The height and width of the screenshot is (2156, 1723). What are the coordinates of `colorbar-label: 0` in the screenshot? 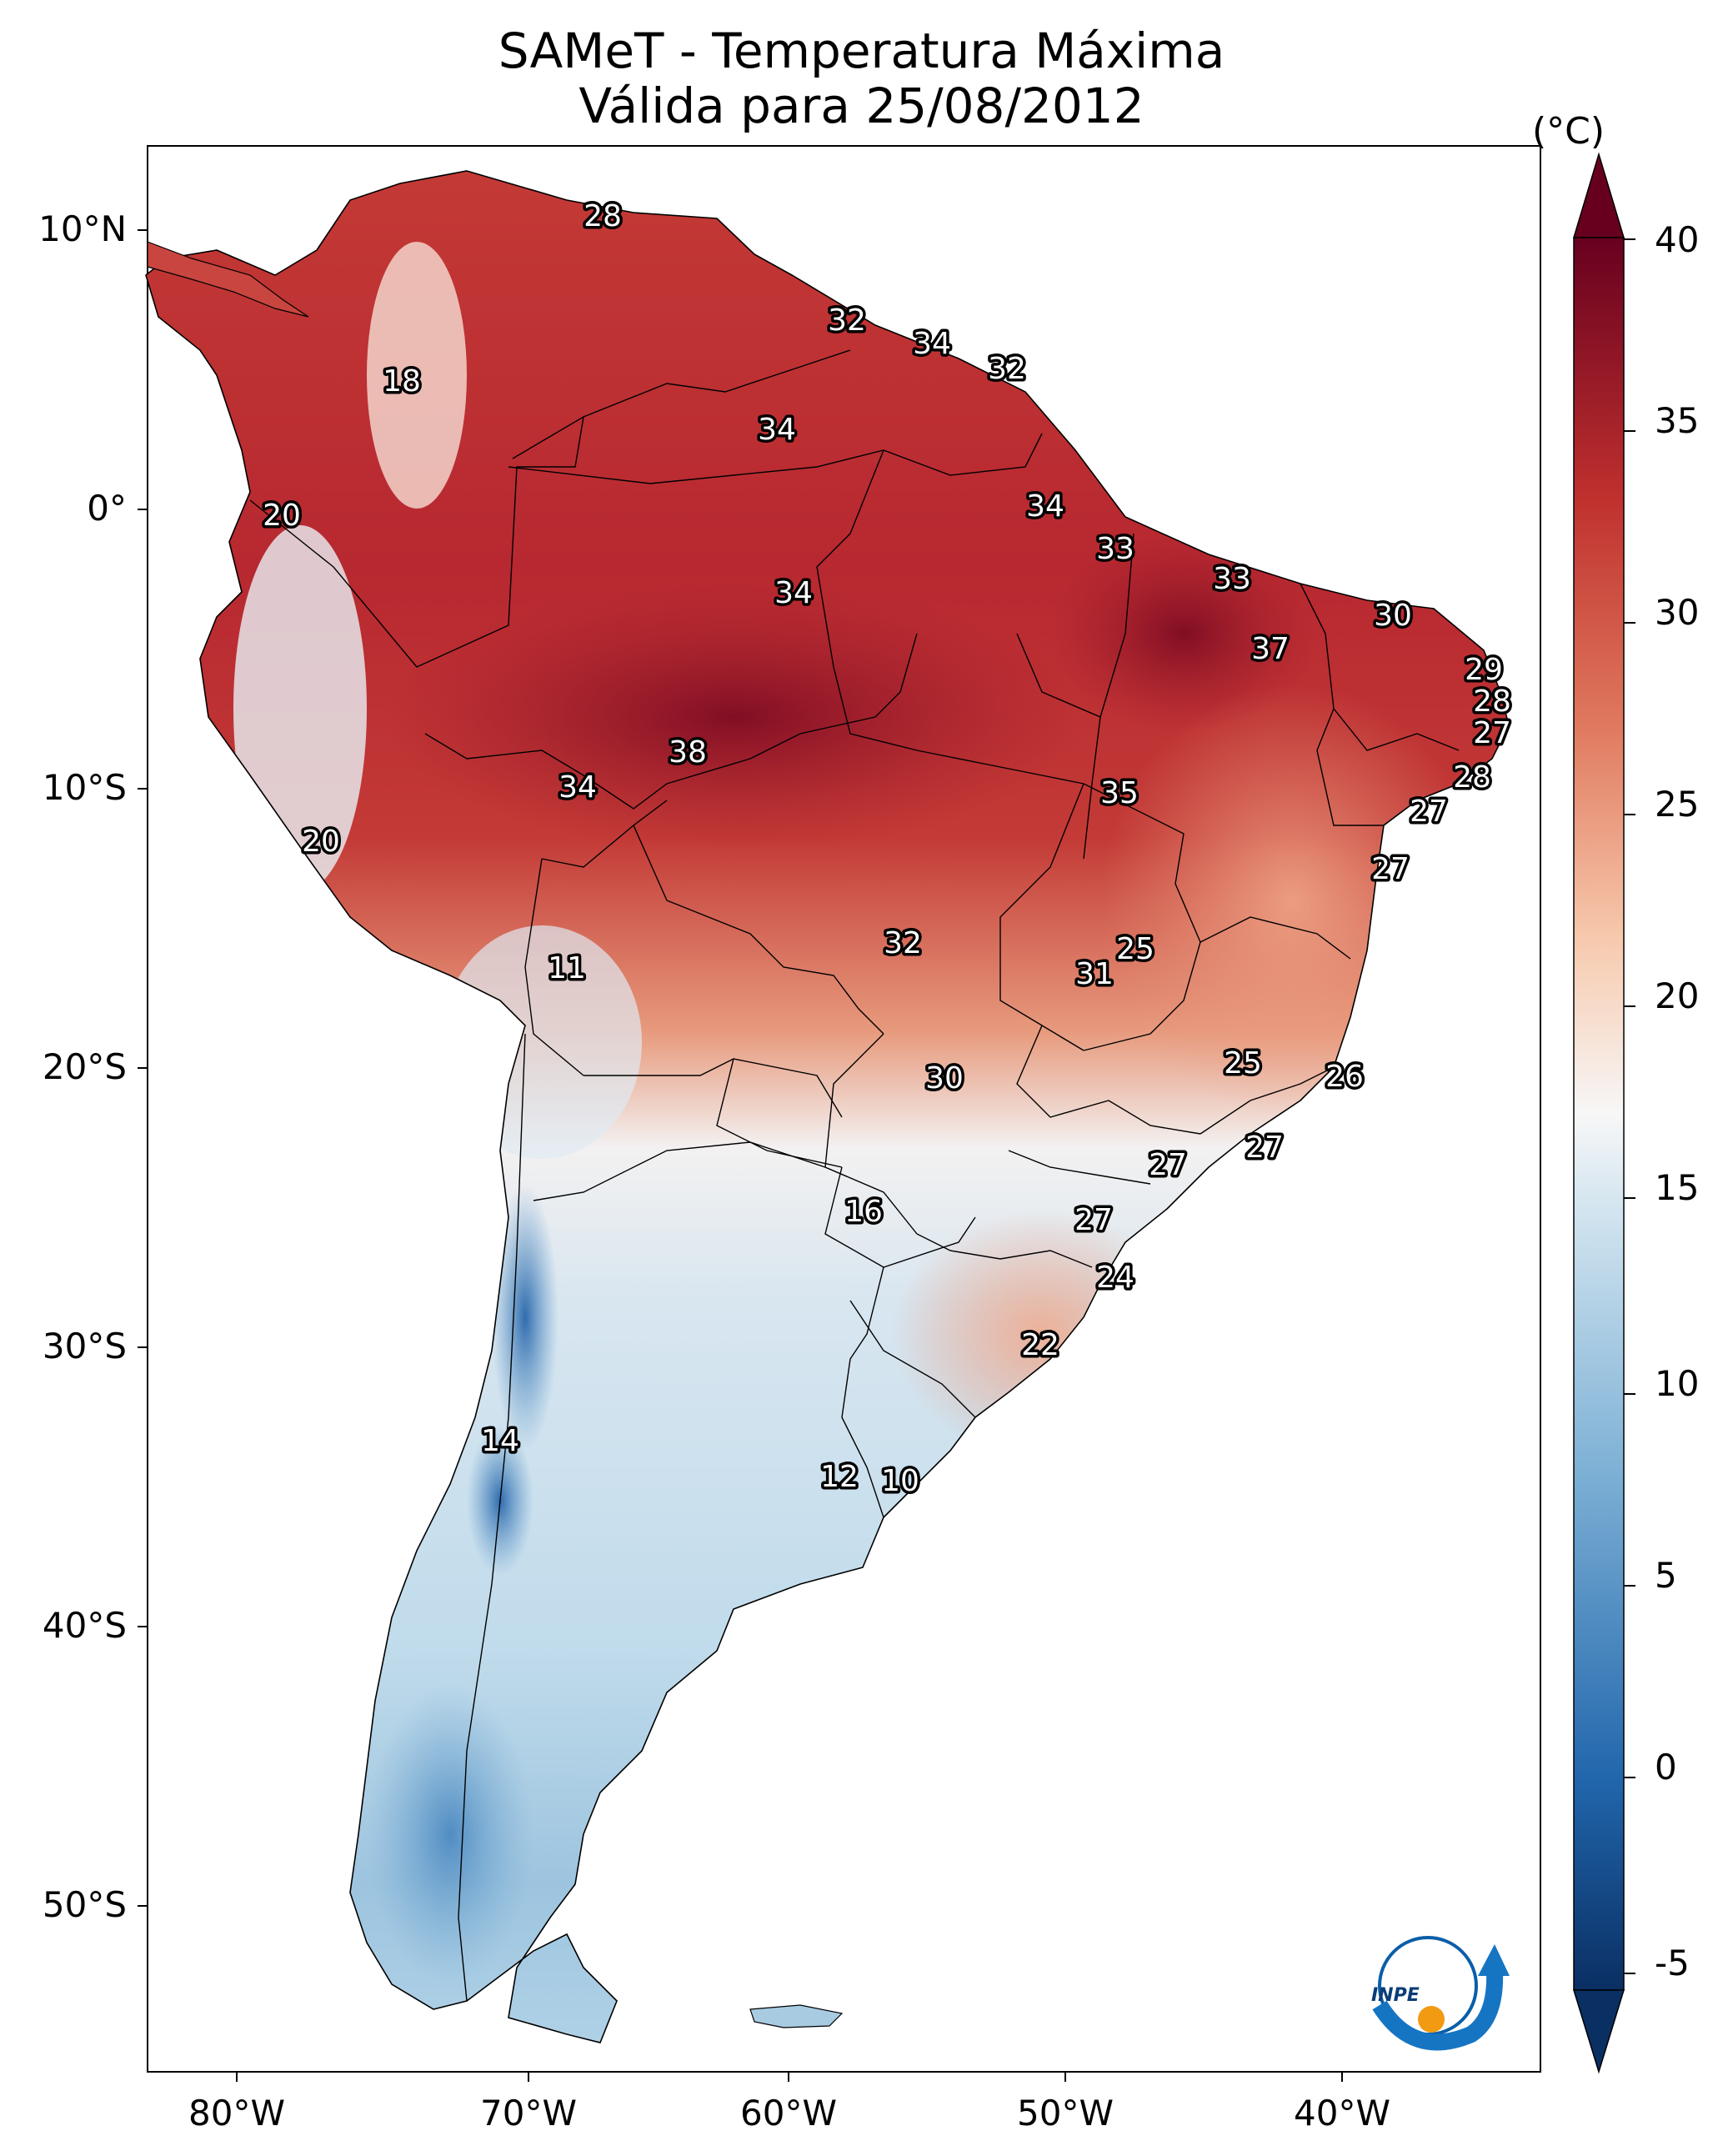 It's located at (1666, 1767).